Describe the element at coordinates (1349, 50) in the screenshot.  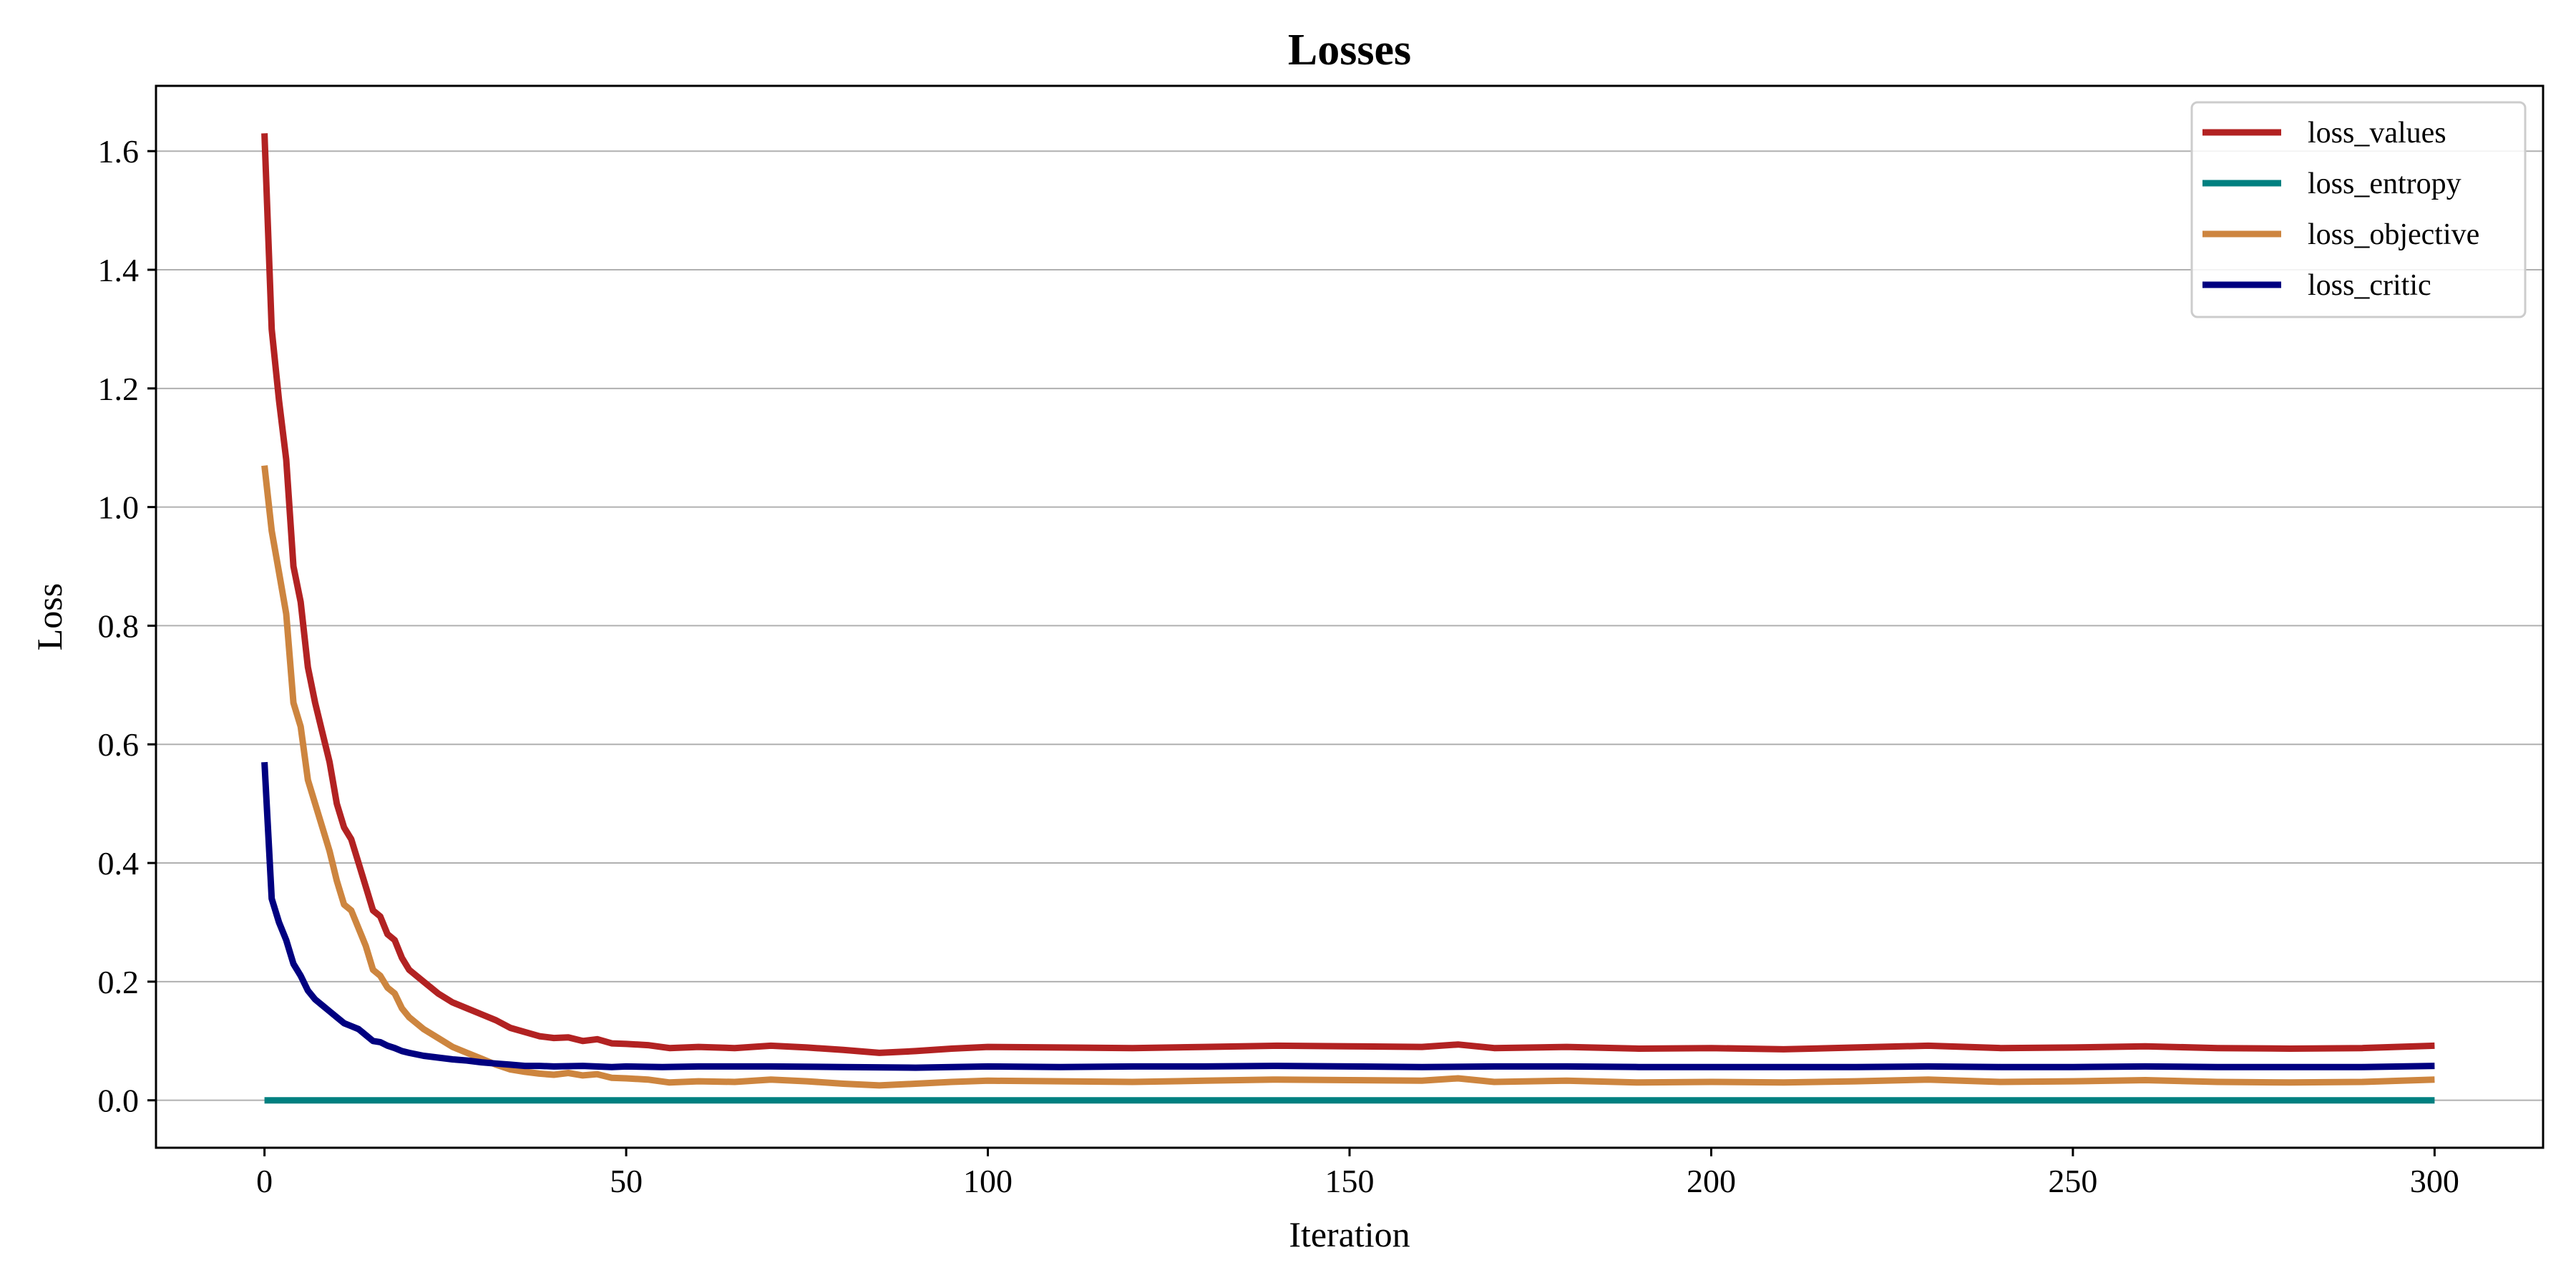
I see `chart-title: Losses` at that location.